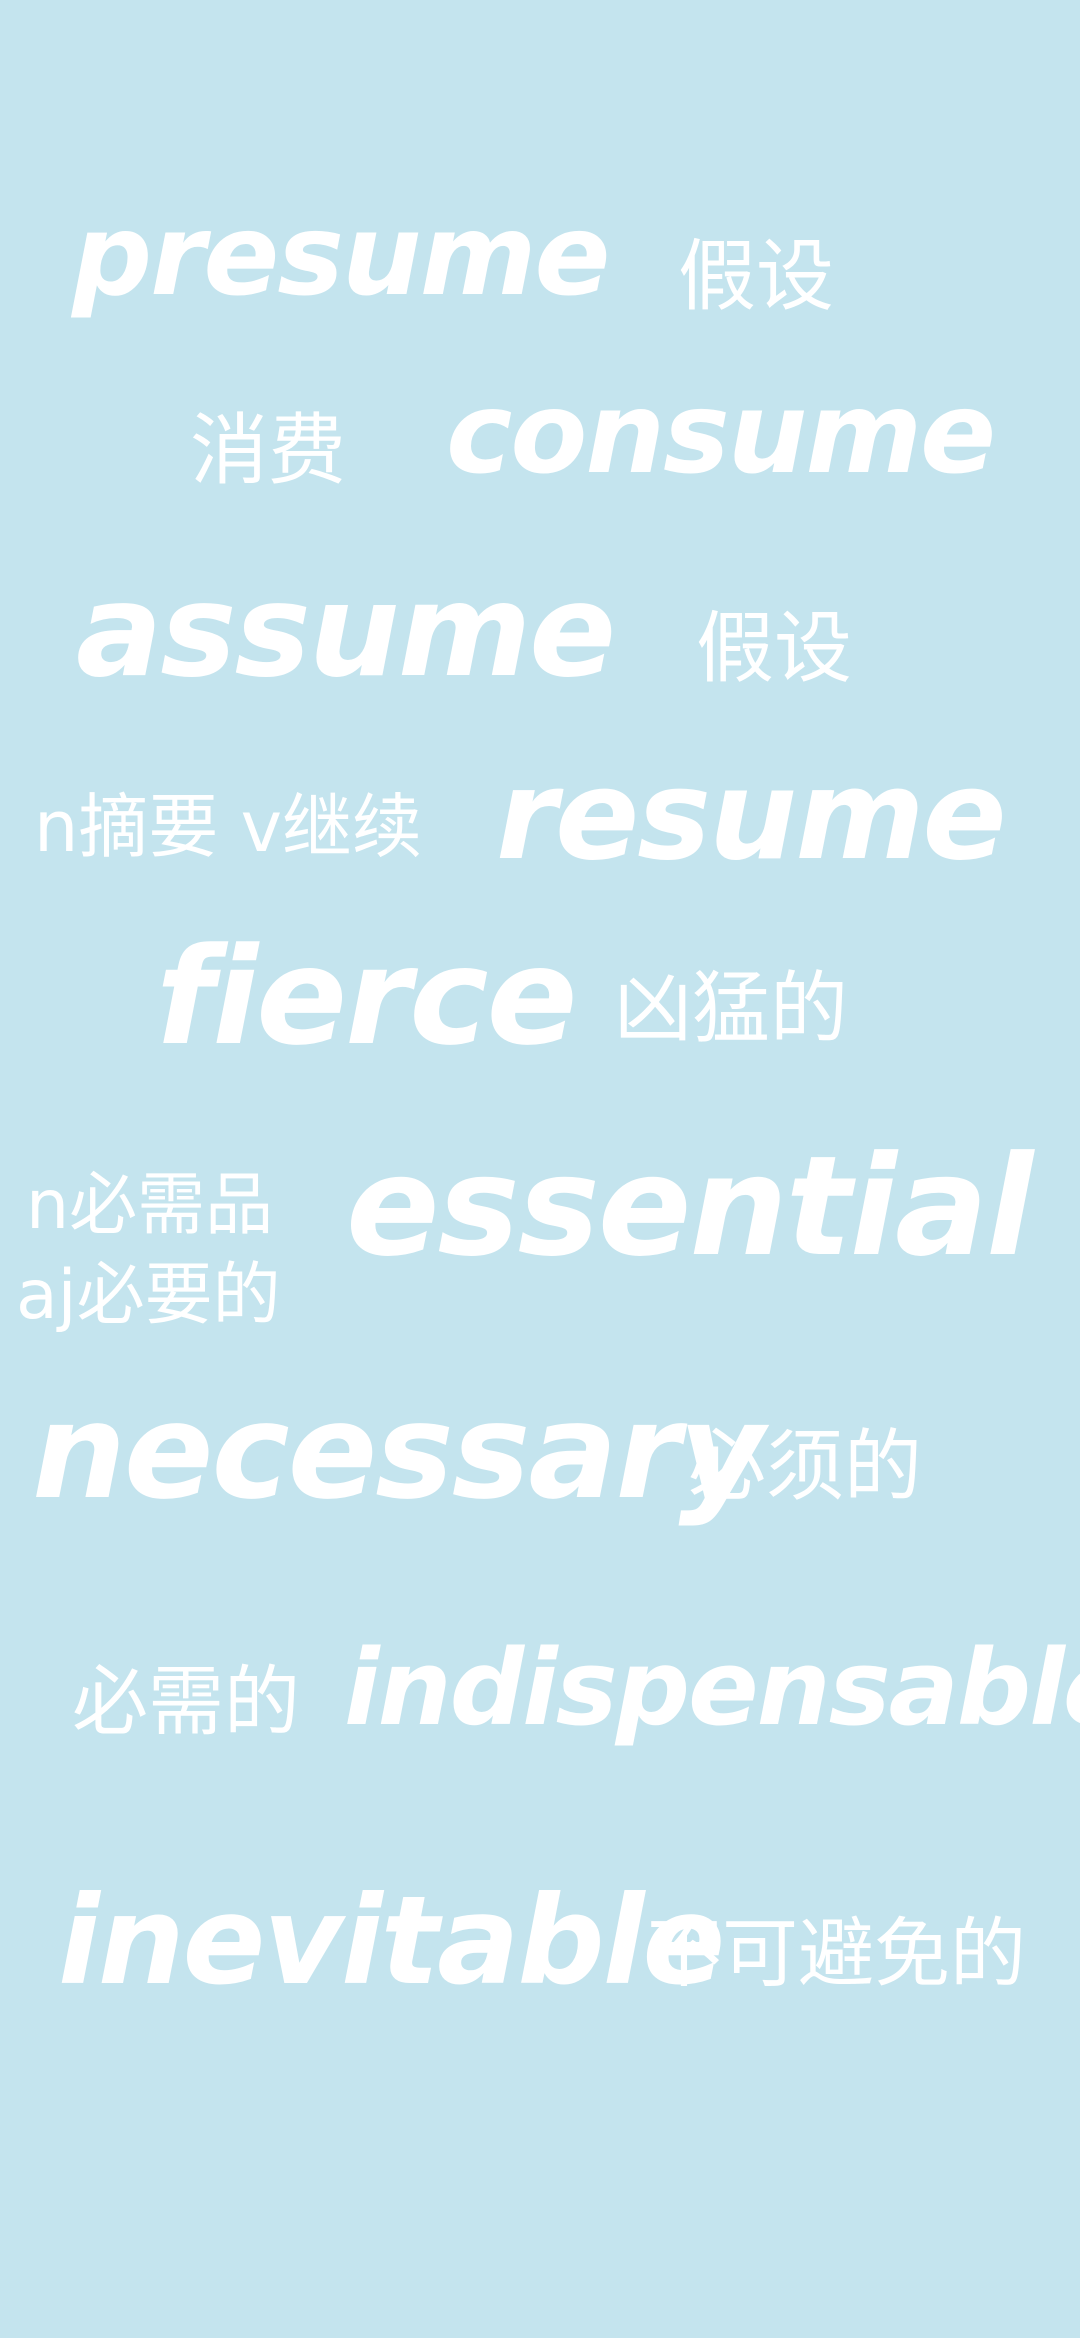 The height and width of the screenshot is (2338, 1080). What do you see at coordinates (228, 827) in the screenshot?
I see `meaning-resume: n摘要 v继续` at bounding box center [228, 827].